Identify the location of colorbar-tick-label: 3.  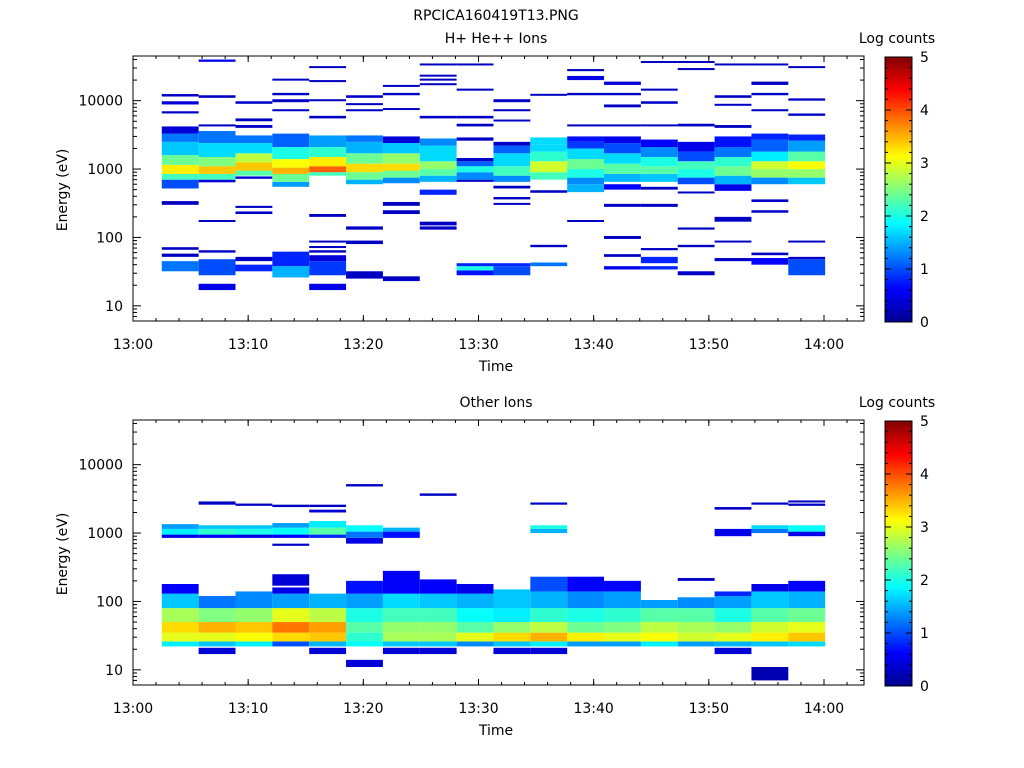
(924, 164).